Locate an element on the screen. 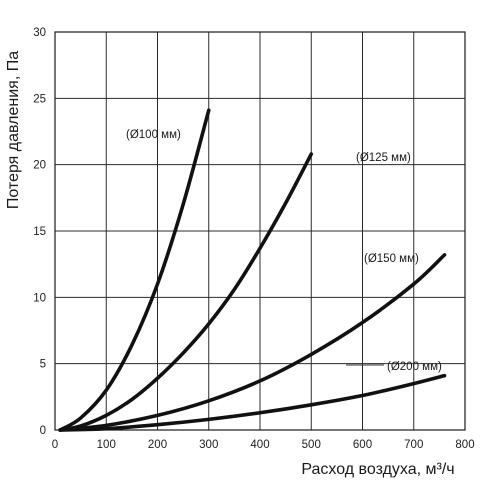 The width and height of the screenshot is (500, 500). y-tick-label: 20 is located at coordinates (39, 166).